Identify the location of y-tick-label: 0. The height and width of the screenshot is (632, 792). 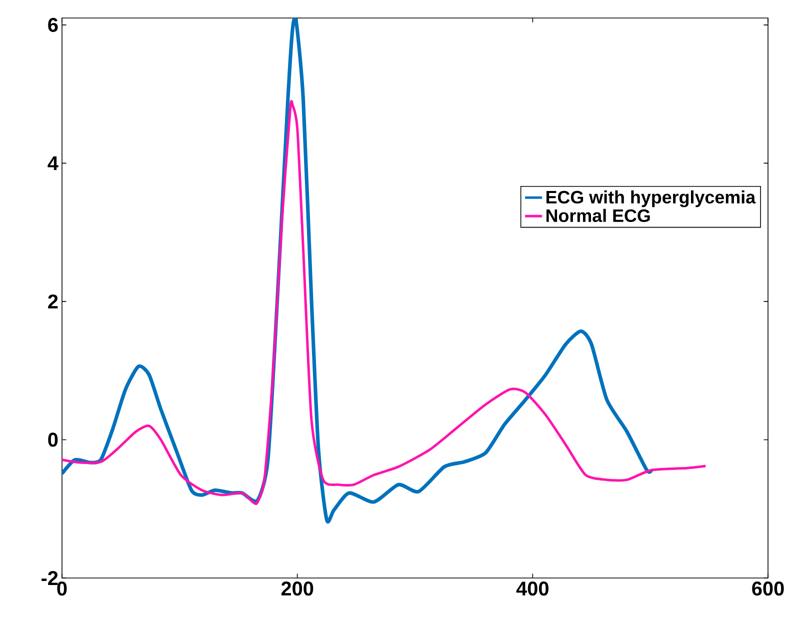
(53, 439).